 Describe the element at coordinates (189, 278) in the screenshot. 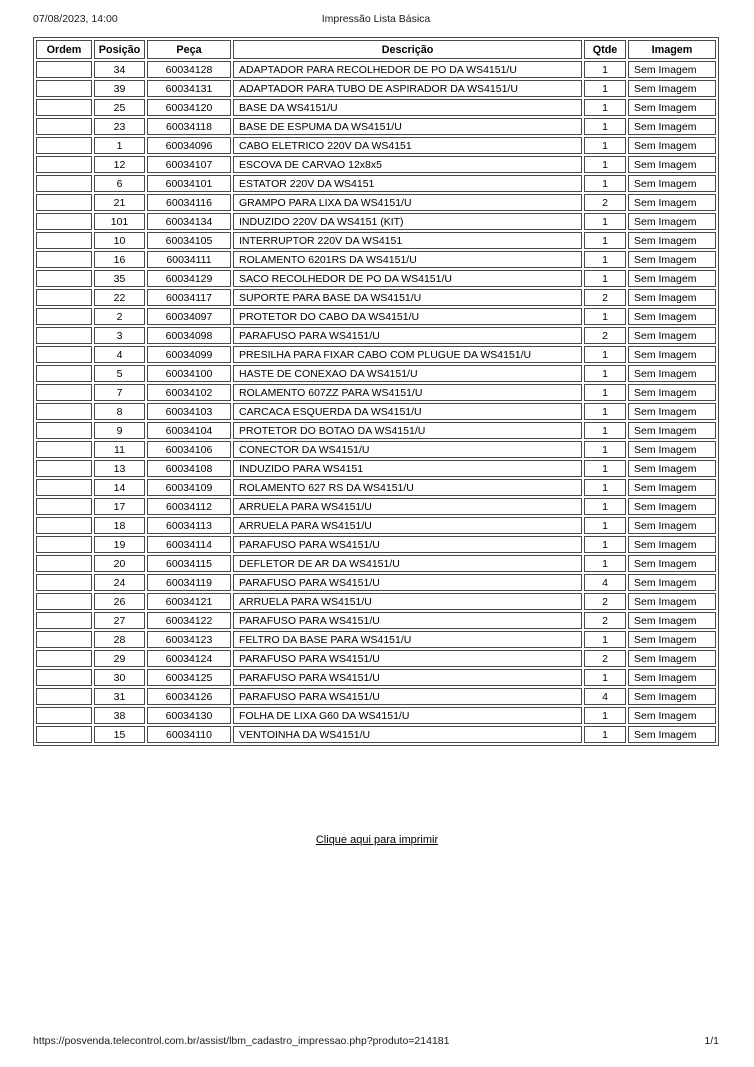

I see `cell-peca: 60034129` at that location.